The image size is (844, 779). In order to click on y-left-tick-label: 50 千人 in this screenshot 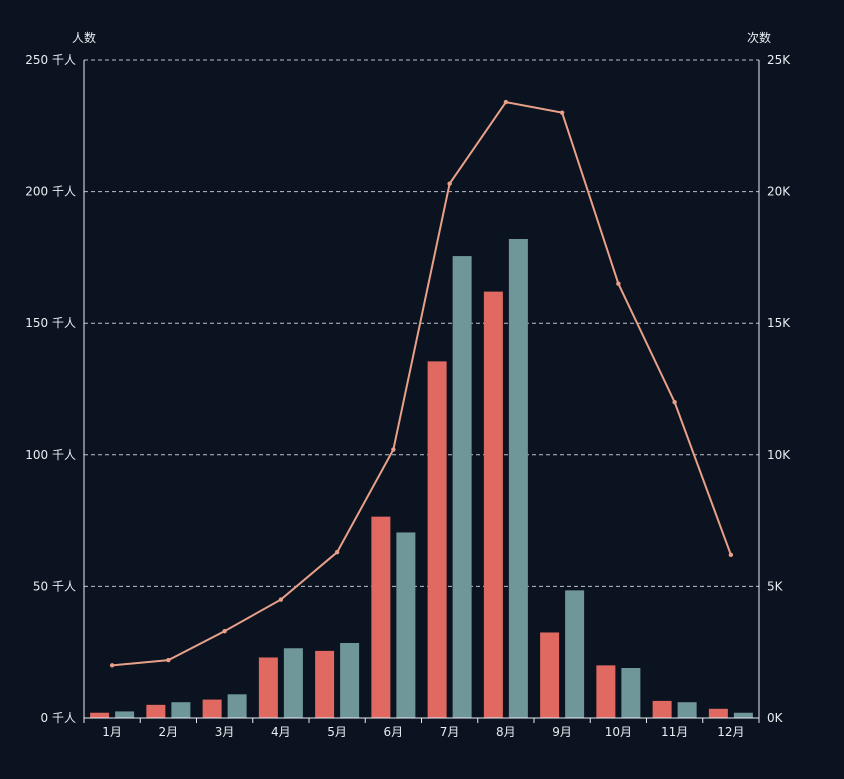, I will do `click(54, 586)`.